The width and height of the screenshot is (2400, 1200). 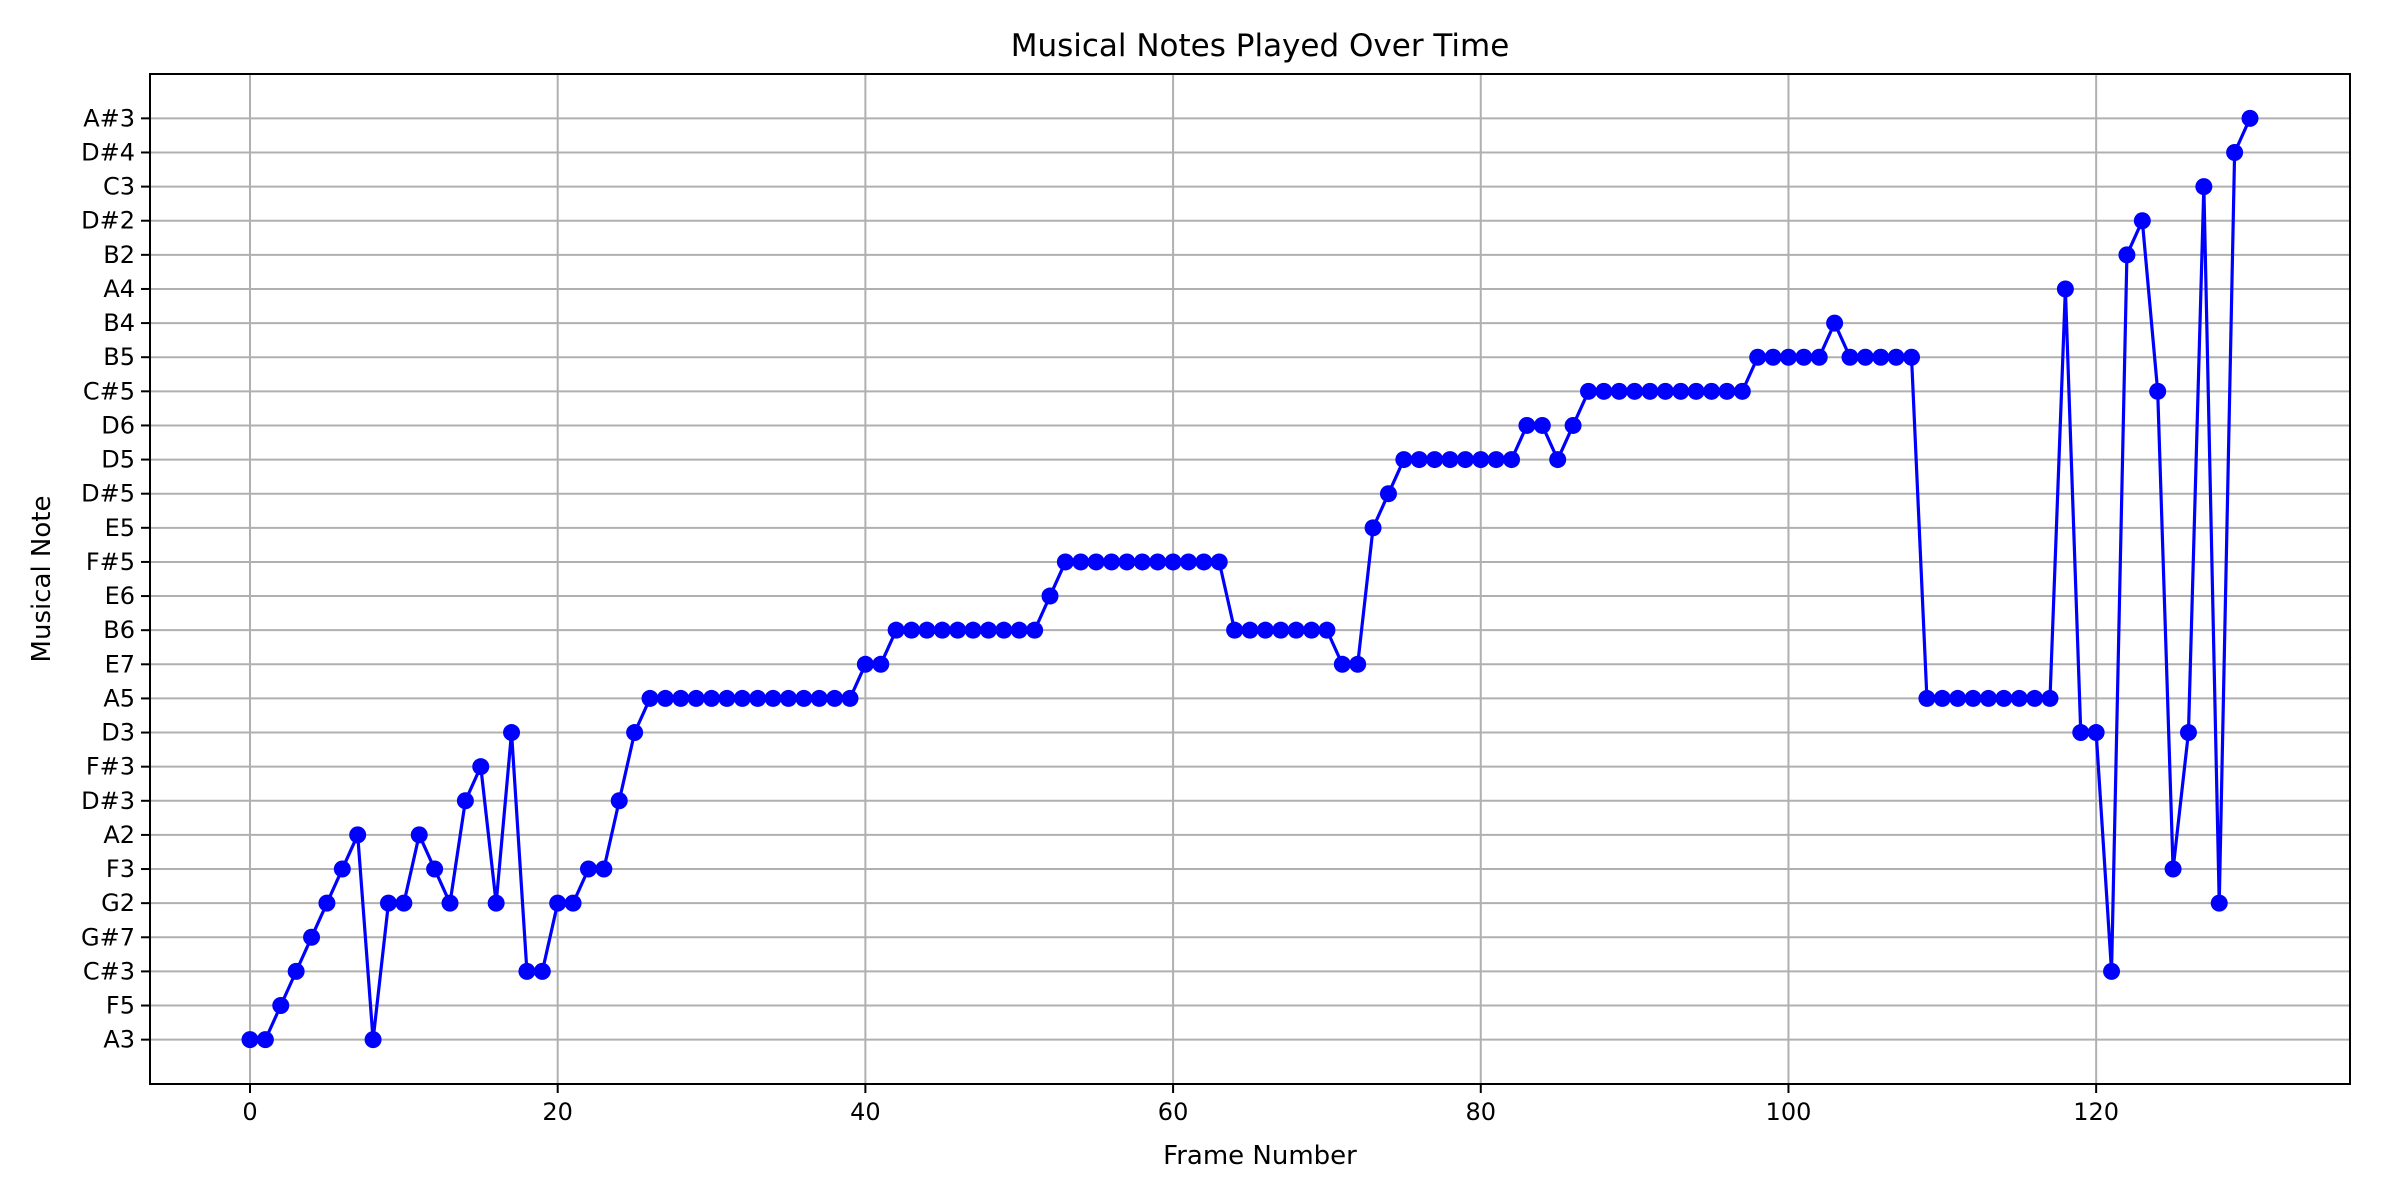 What do you see at coordinates (108, 221) in the screenshot?
I see `y-tick-label: D#2` at bounding box center [108, 221].